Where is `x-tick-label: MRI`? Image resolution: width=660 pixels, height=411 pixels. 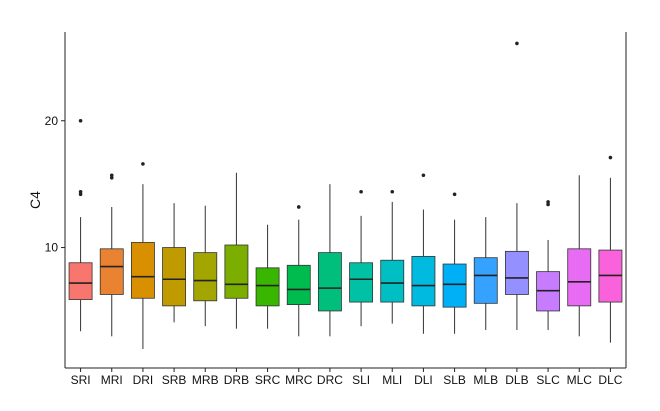
x-tick-label: MRI is located at coordinates (112, 380).